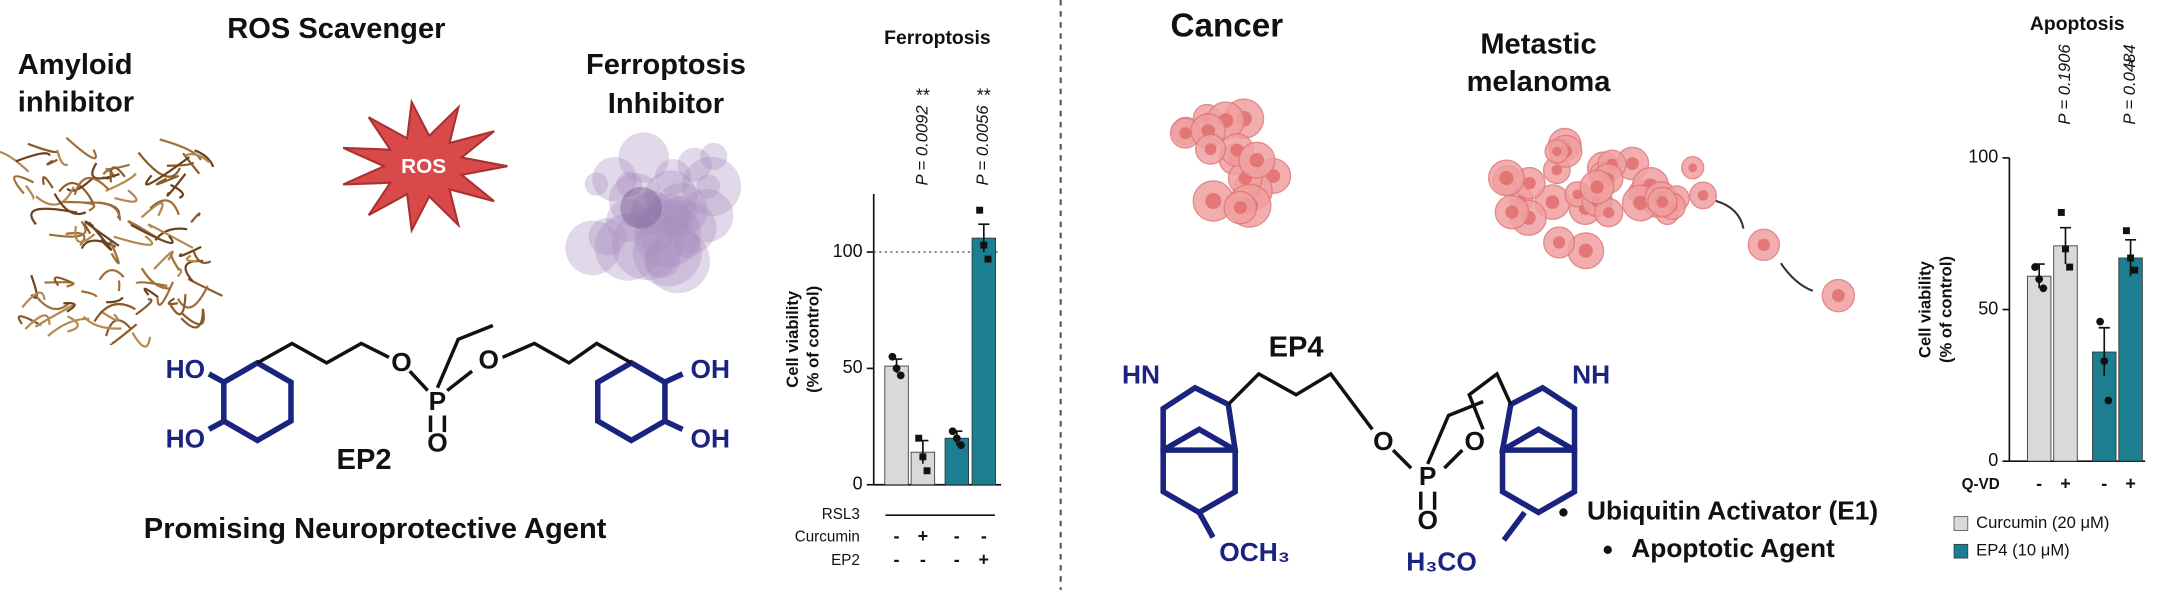 The image size is (2174, 590). Describe the element at coordinates (1961, 551) in the screenshot. I see `legend-swatch` at that location.